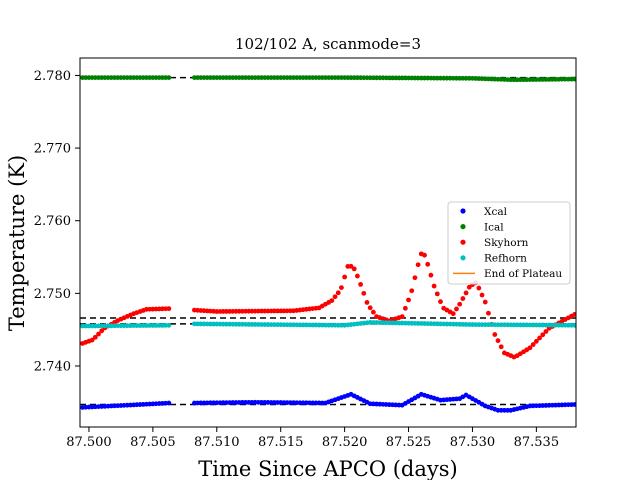 The image size is (640, 480). Describe the element at coordinates (217, 442) in the screenshot. I see `x-tick-label: 87.510` at that location.